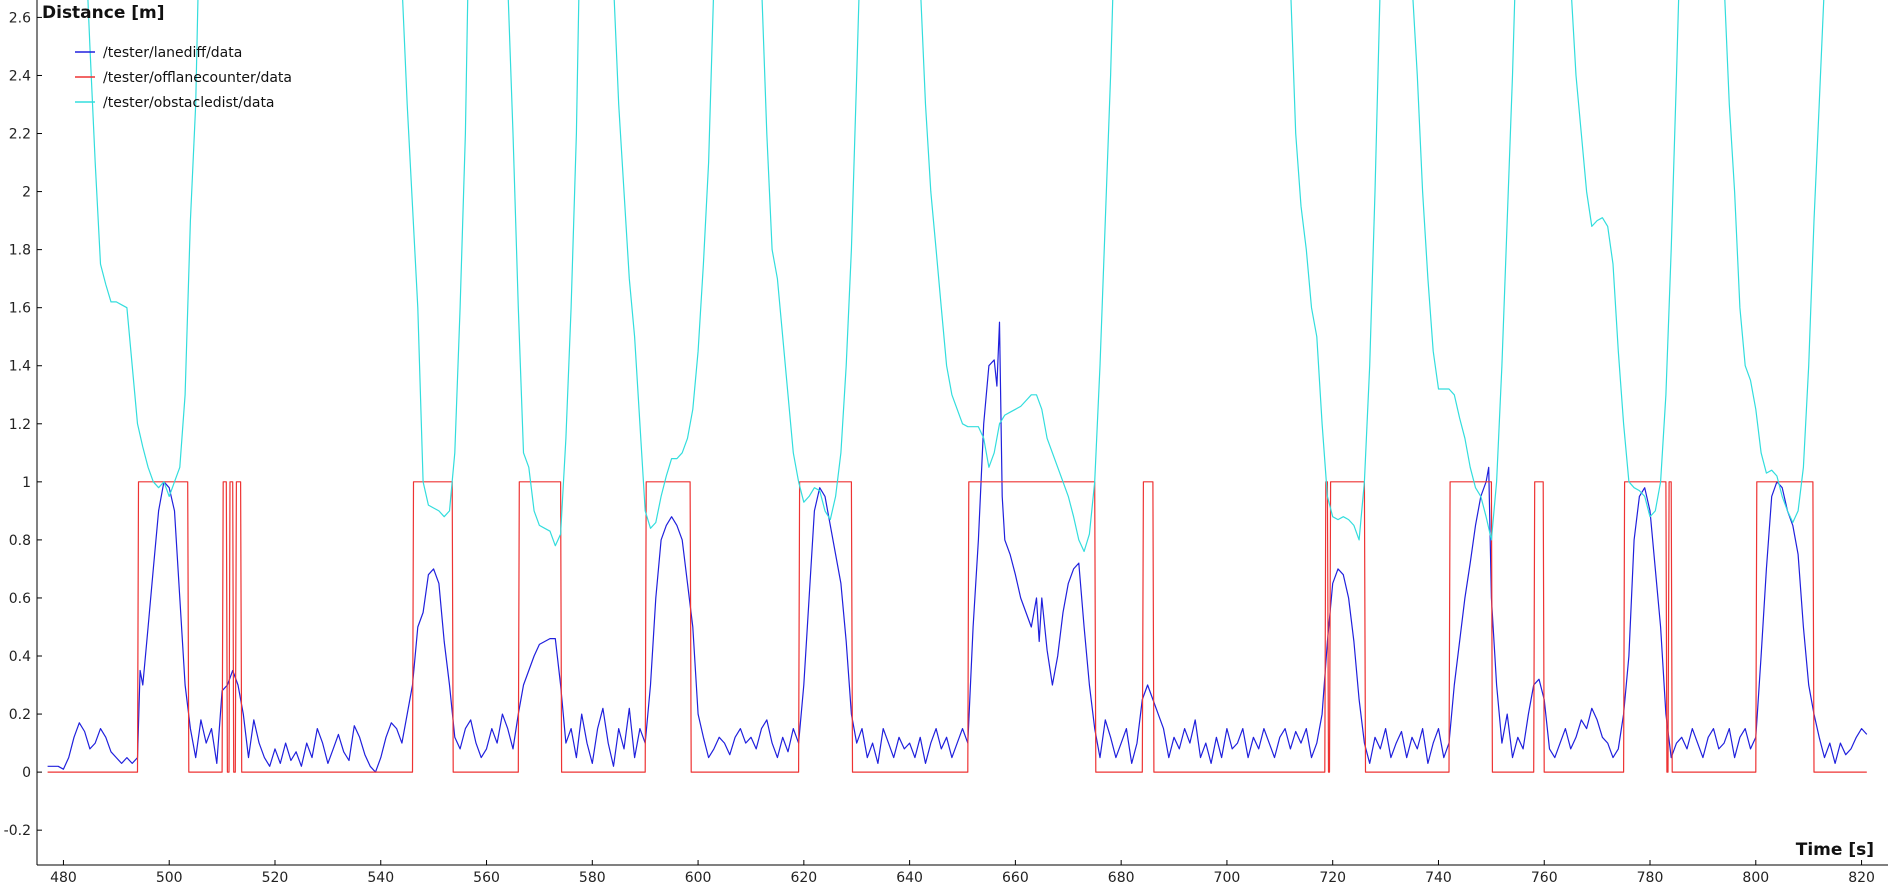  I want to click on x-tick-label: 600, so click(698, 877).